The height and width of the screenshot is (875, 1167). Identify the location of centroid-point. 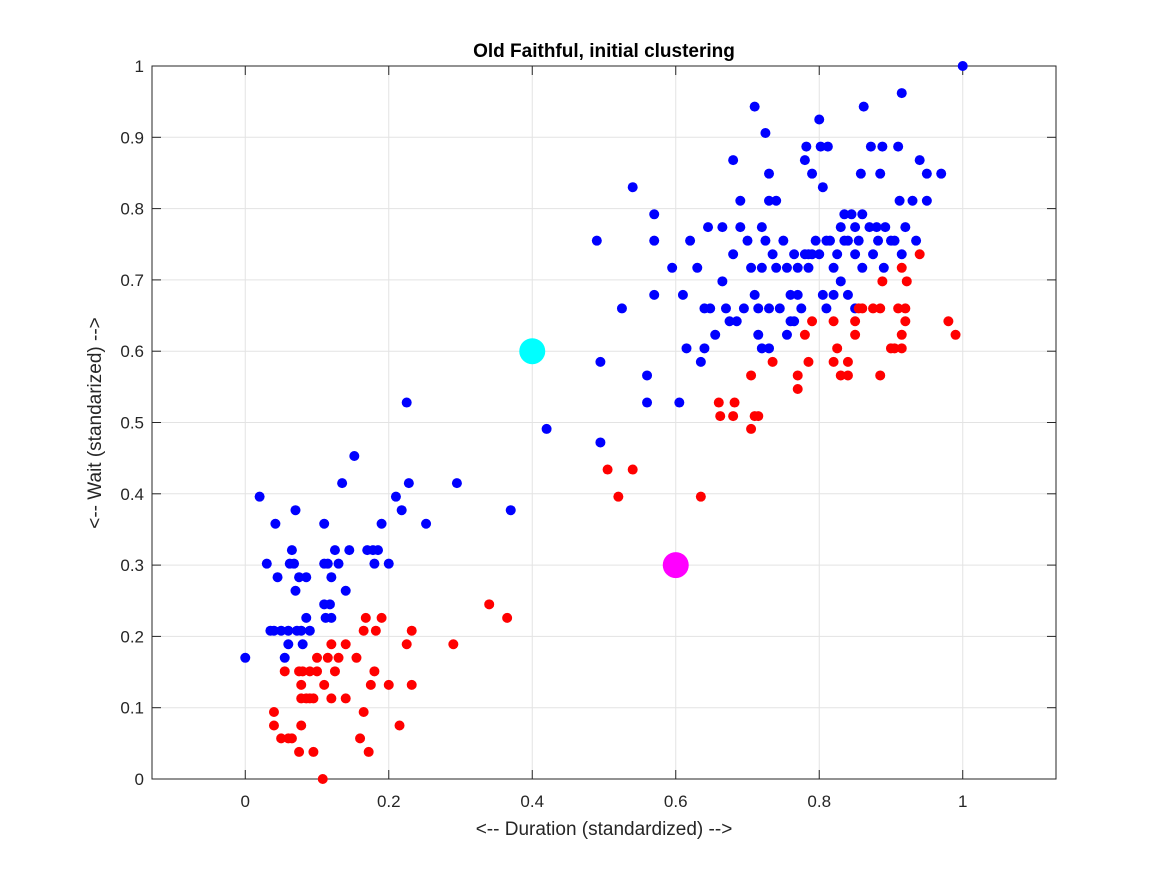
(675, 565).